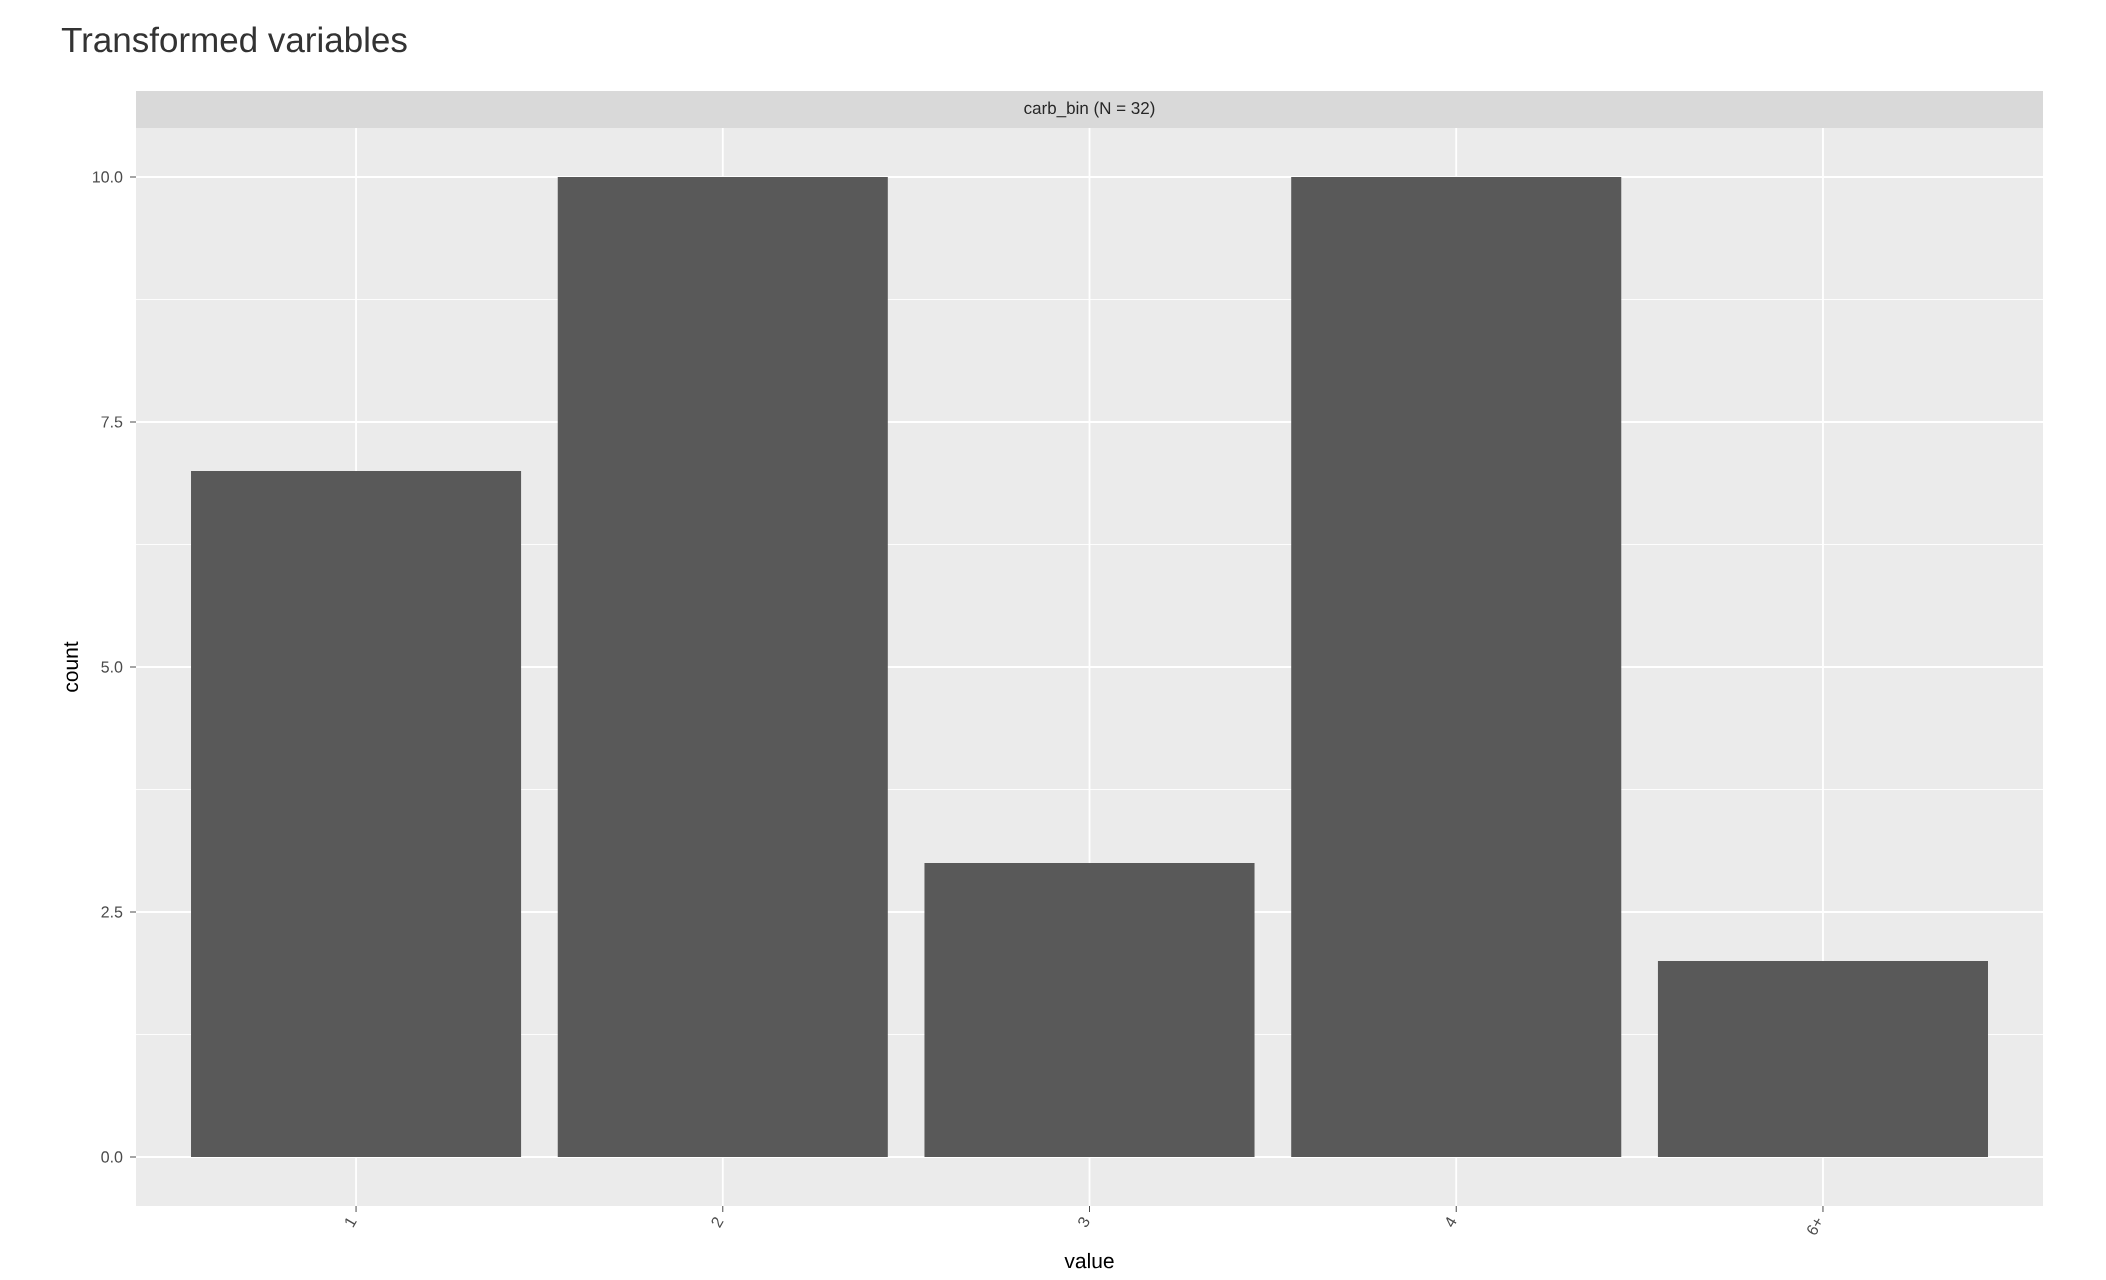  I want to click on x-tick-label: 3, so click(1084, 1222).